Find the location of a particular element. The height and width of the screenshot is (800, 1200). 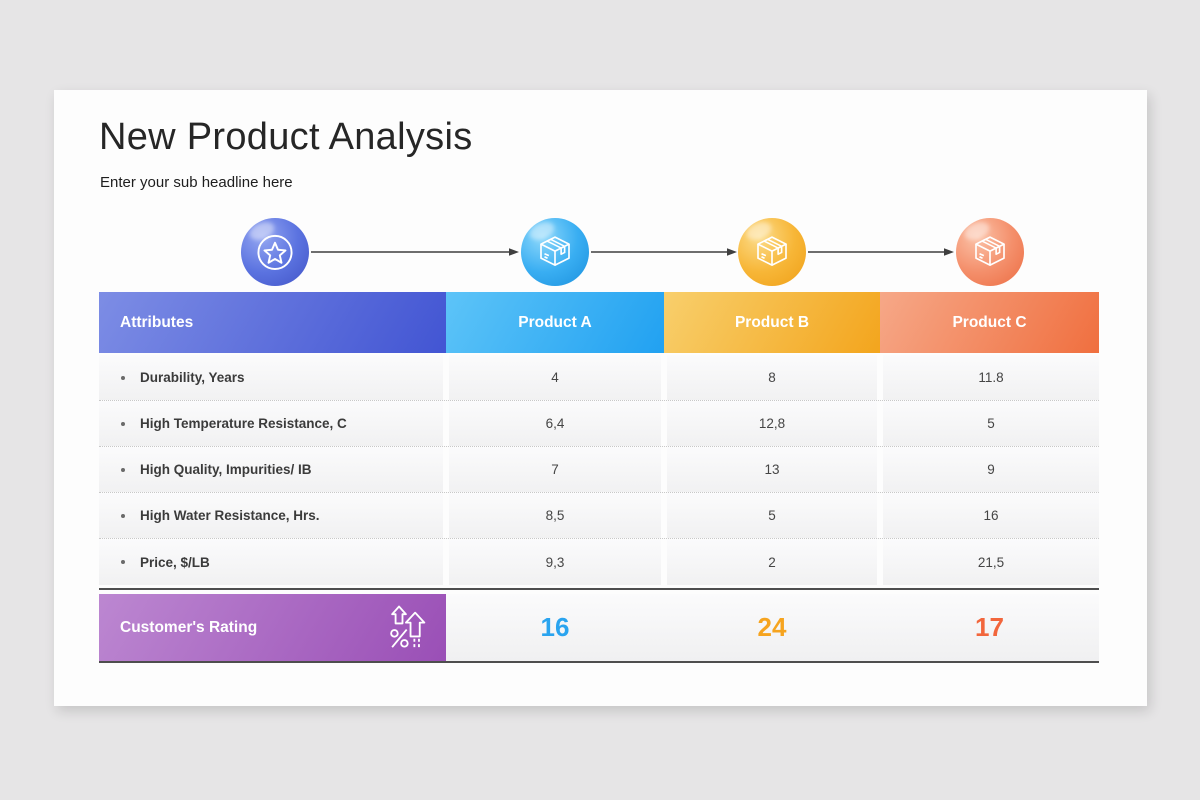

page-subtitle: Enter your sub headline here is located at coordinates (196, 182).